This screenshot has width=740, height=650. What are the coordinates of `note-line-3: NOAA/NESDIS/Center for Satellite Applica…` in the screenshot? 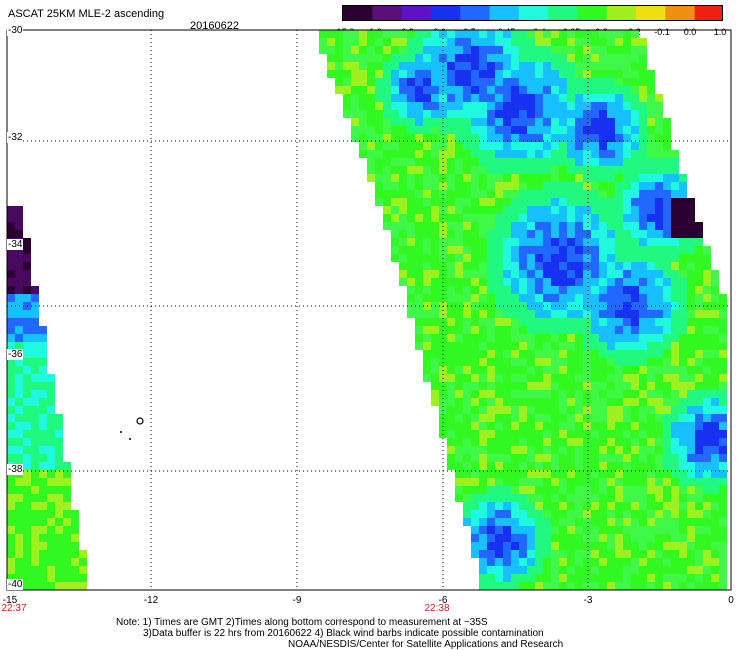 It's located at (426, 644).